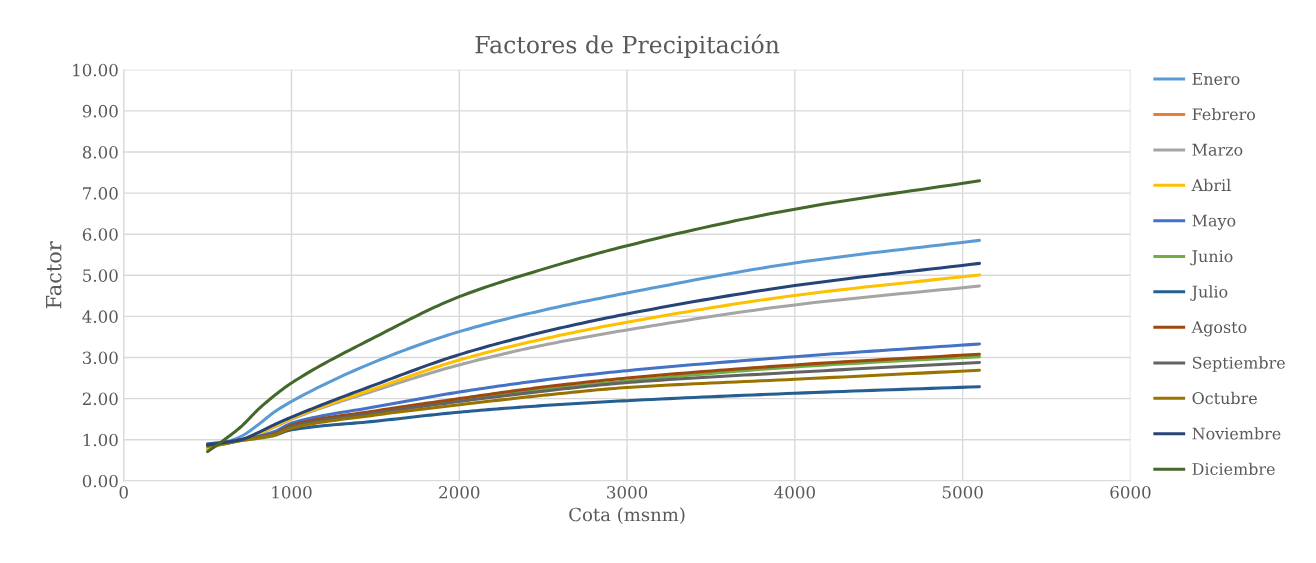  I want to click on legend-label: Septiembre, so click(1238, 364).